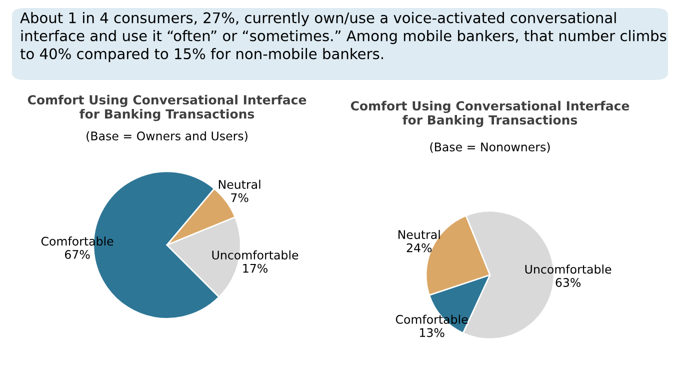 This screenshot has height=370, width=678. Describe the element at coordinates (419, 247) in the screenshot. I see `data-label: 24%` at that location.